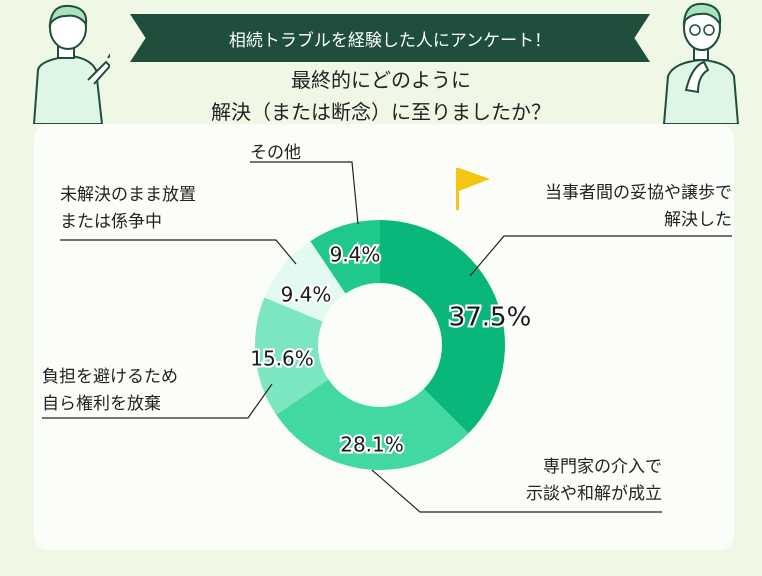 Image resolution: width=762 pixels, height=576 pixels. Describe the element at coordinates (110, 377) in the screenshot. I see `legend-label-2-line1: 負担を避けるため` at that location.